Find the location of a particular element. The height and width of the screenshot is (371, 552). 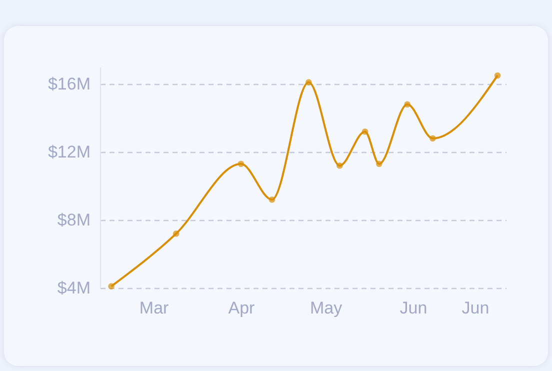

x-tick-label: May is located at coordinates (326, 308).